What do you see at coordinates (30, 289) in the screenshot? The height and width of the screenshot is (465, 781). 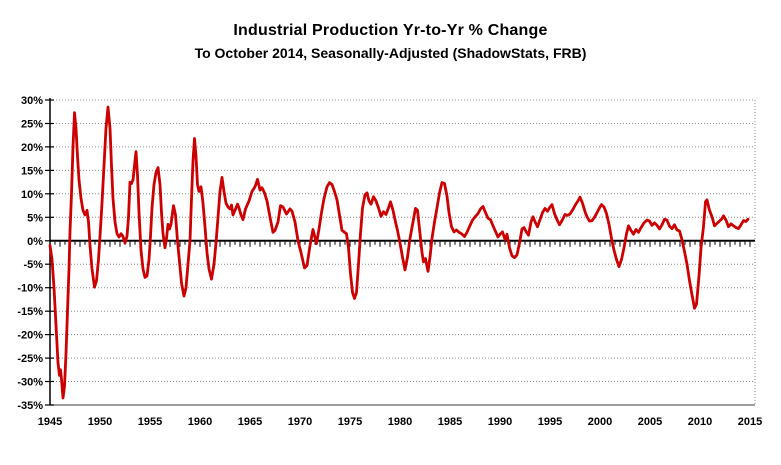 I see `y-tick-label: -10%` at bounding box center [30, 289].